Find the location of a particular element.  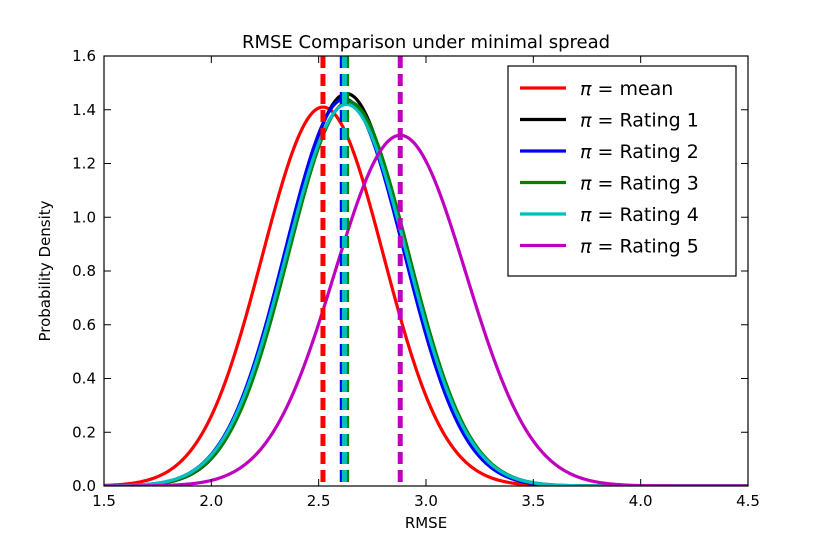

y-tick-label: 0.4 is located at coordinates (84, 379).